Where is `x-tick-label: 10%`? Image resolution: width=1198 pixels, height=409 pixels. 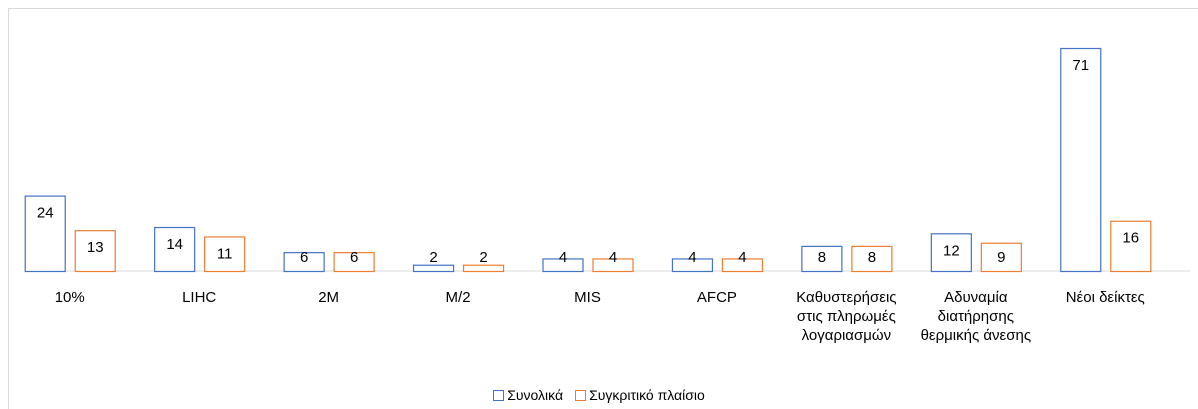
x-tick-label: 10% is located at coordinates (69, 297).